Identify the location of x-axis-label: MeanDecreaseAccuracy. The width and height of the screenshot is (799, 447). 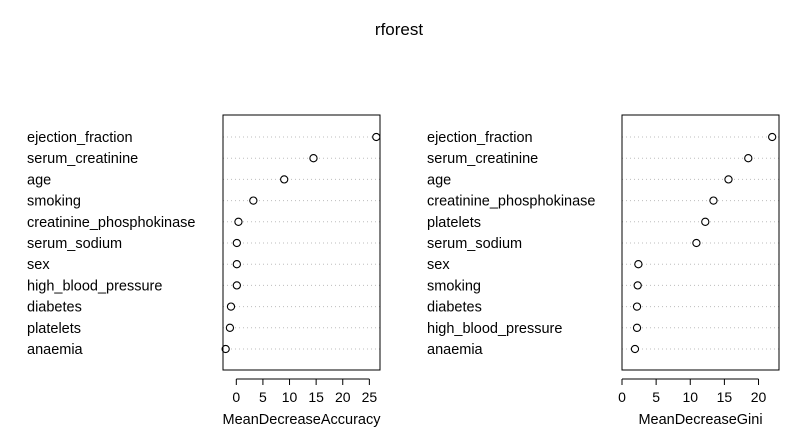
(302, 420).